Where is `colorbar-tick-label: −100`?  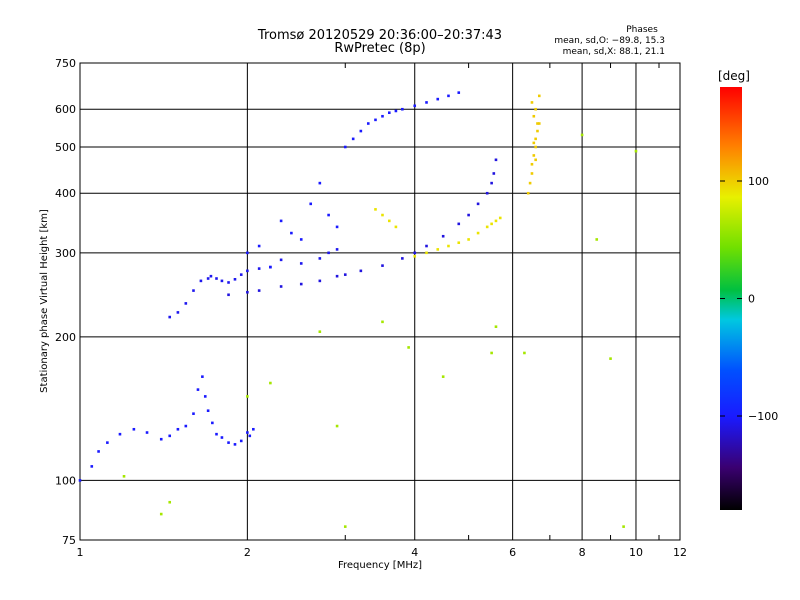 colorbar-tick-label: −100 is located at coordinates (763, 416).